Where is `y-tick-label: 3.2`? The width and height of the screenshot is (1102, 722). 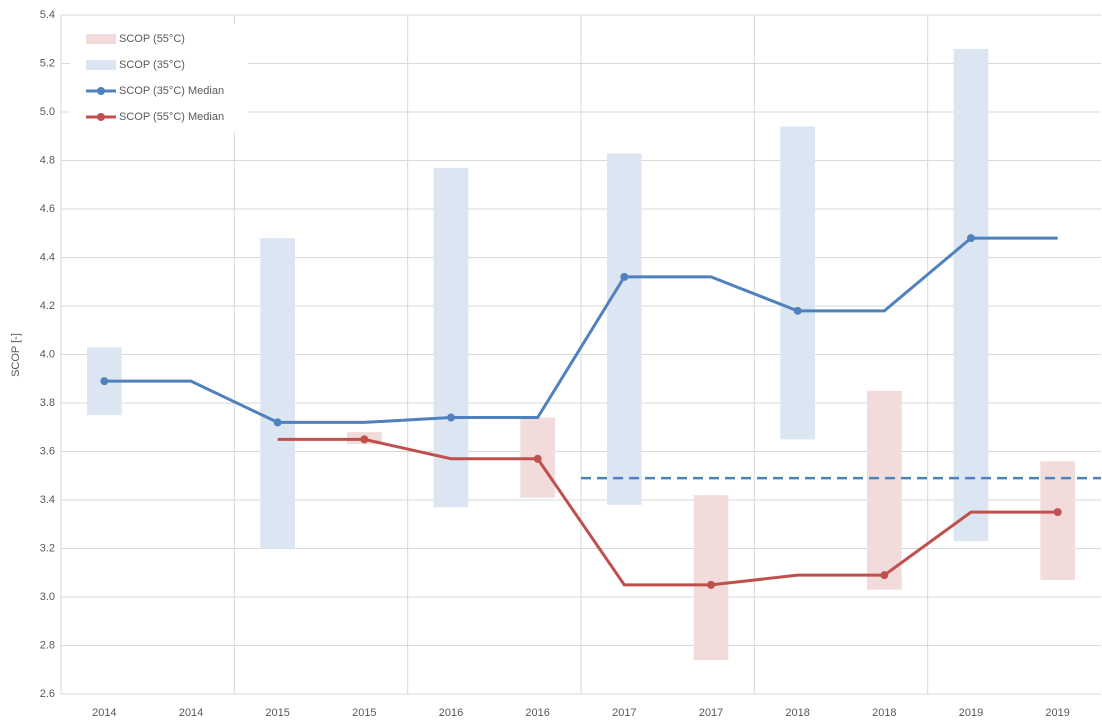
y-tick-label: 3.2 is located at coordinates (47, 548).